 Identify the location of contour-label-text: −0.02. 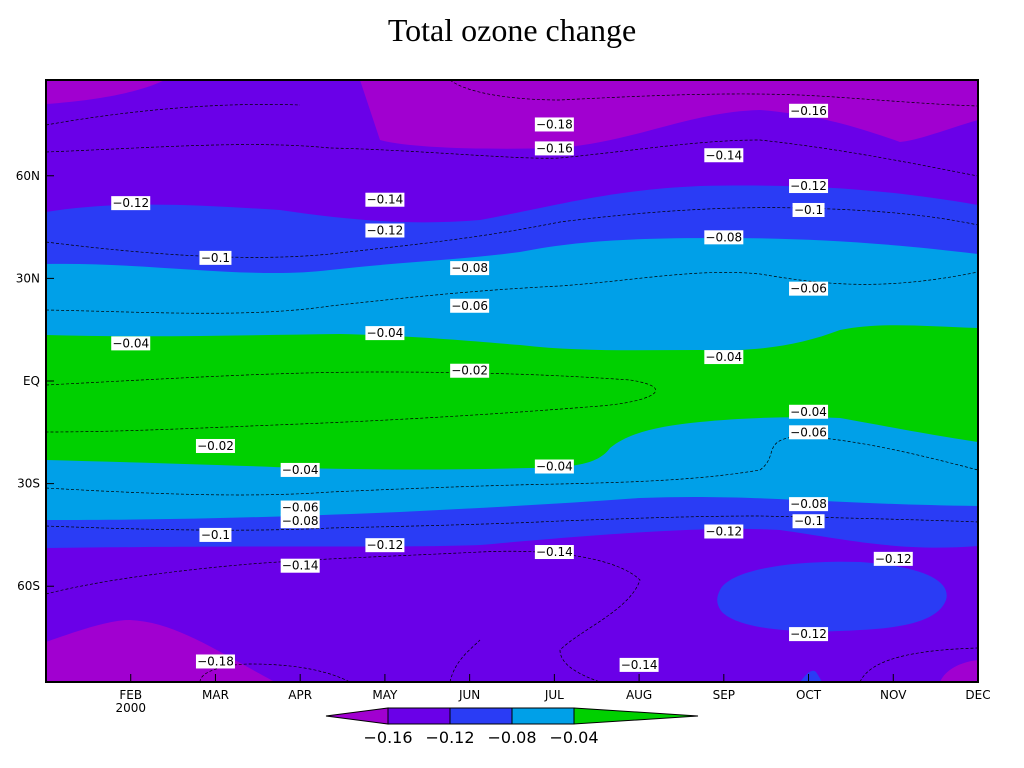
(215, 446).